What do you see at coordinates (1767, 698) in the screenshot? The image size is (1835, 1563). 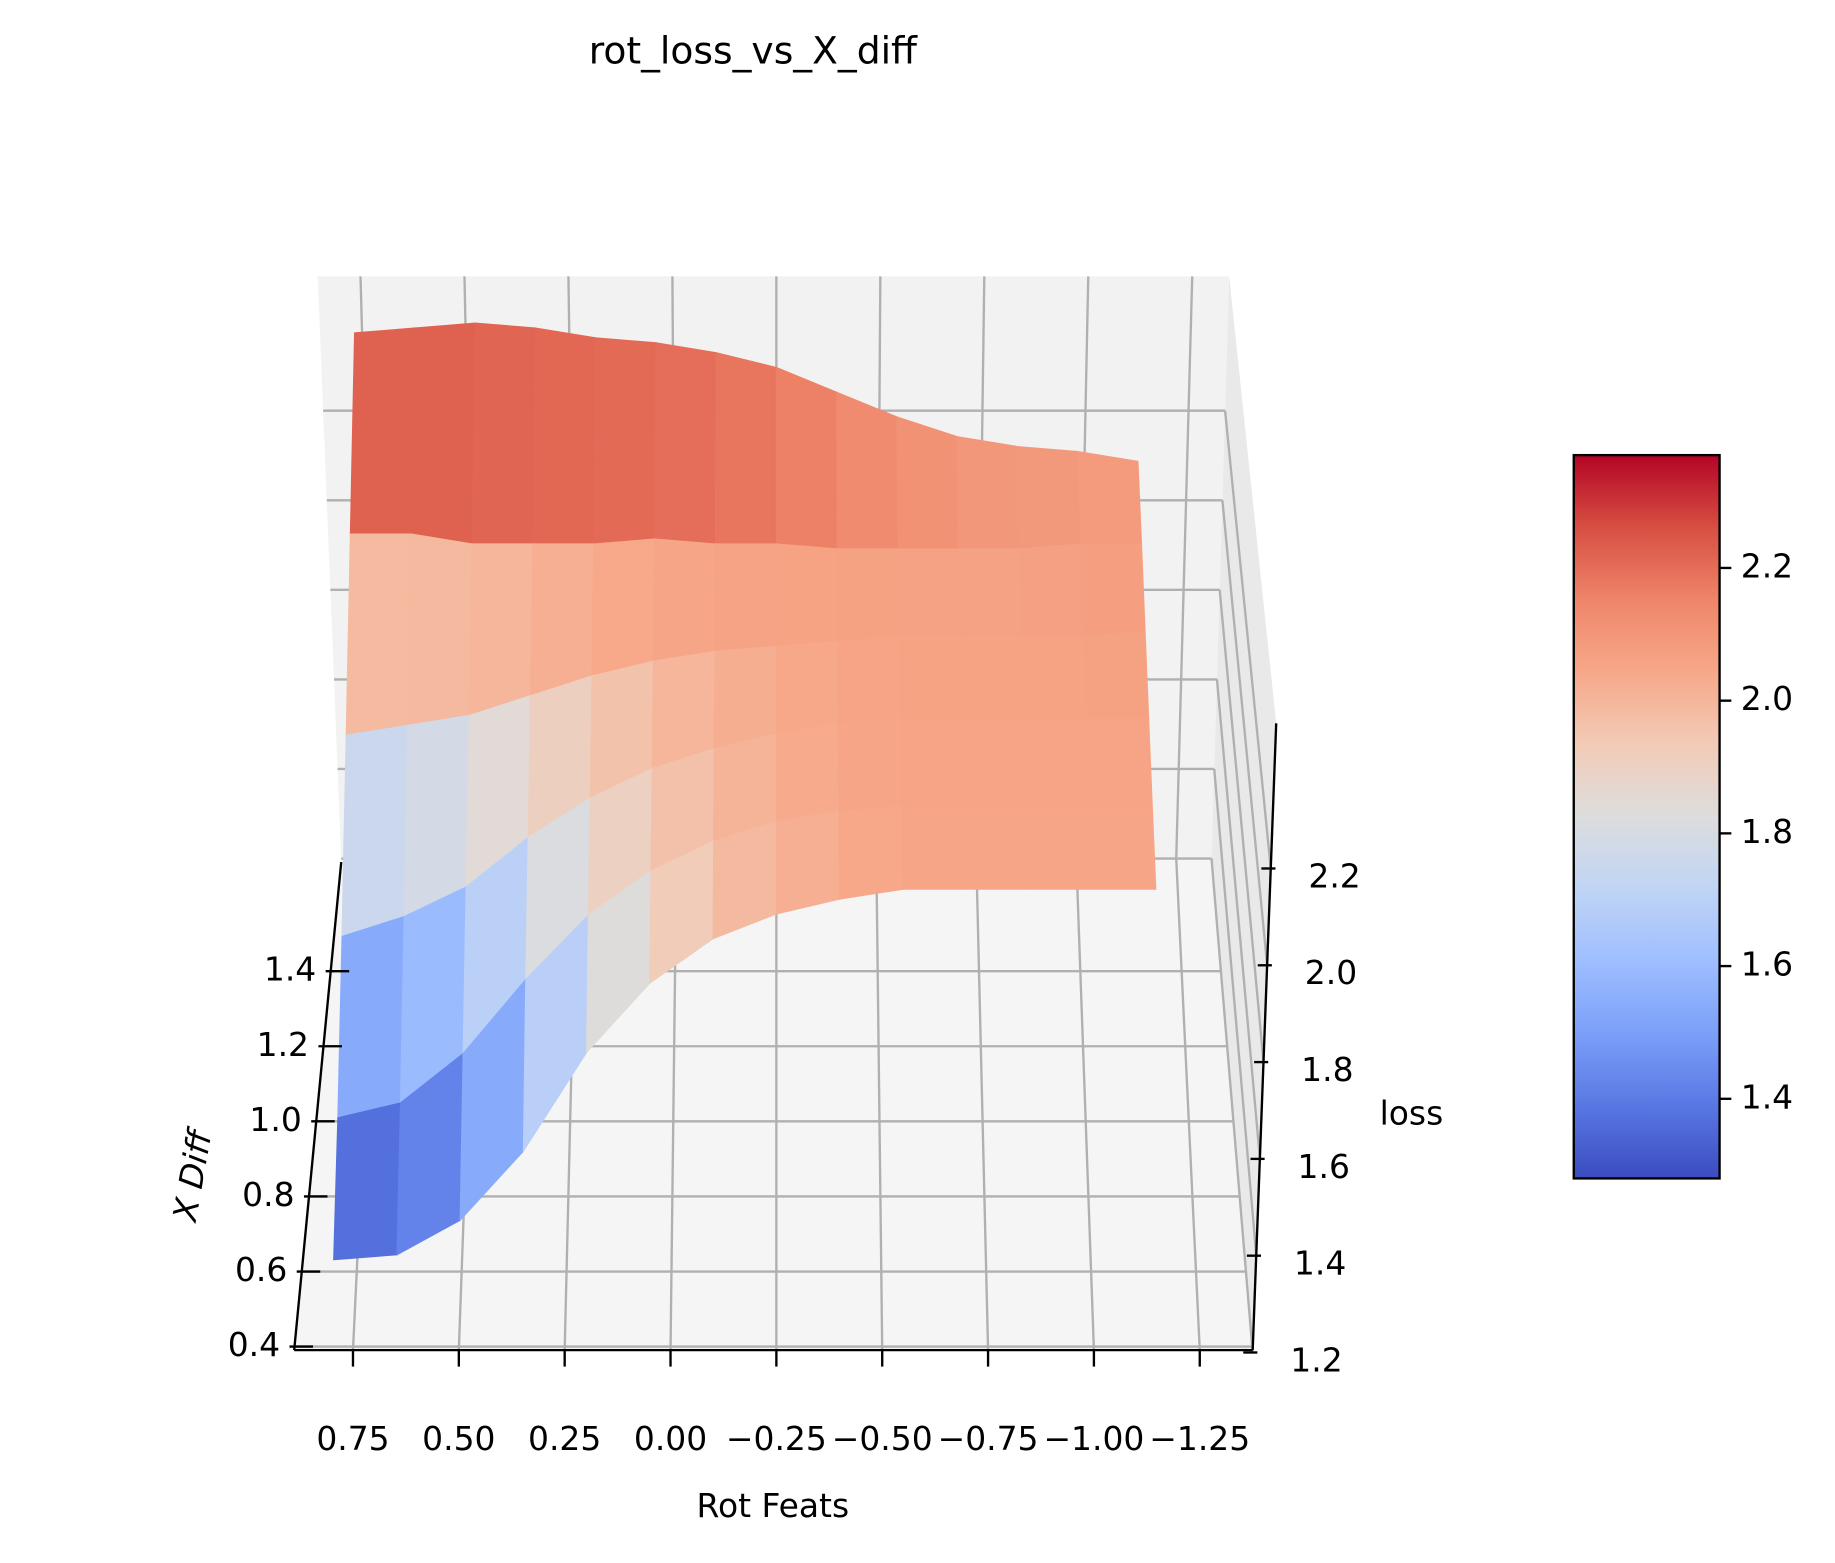 I see `colorbar-tick-label: 2.0` at bounding box center [1767, 698].